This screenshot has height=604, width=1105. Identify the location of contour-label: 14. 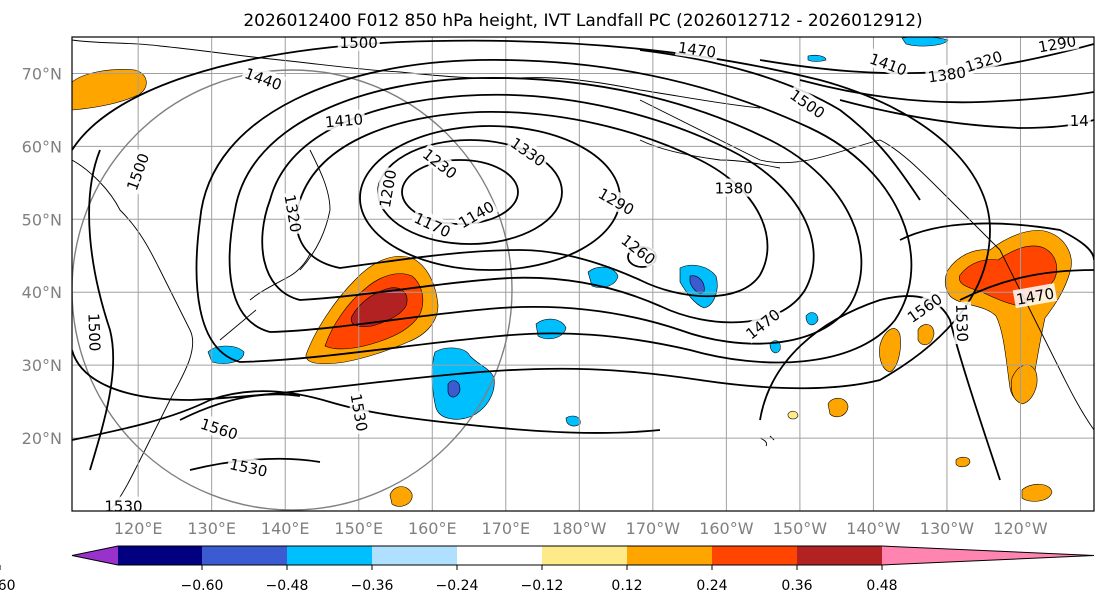
(1079, 120).